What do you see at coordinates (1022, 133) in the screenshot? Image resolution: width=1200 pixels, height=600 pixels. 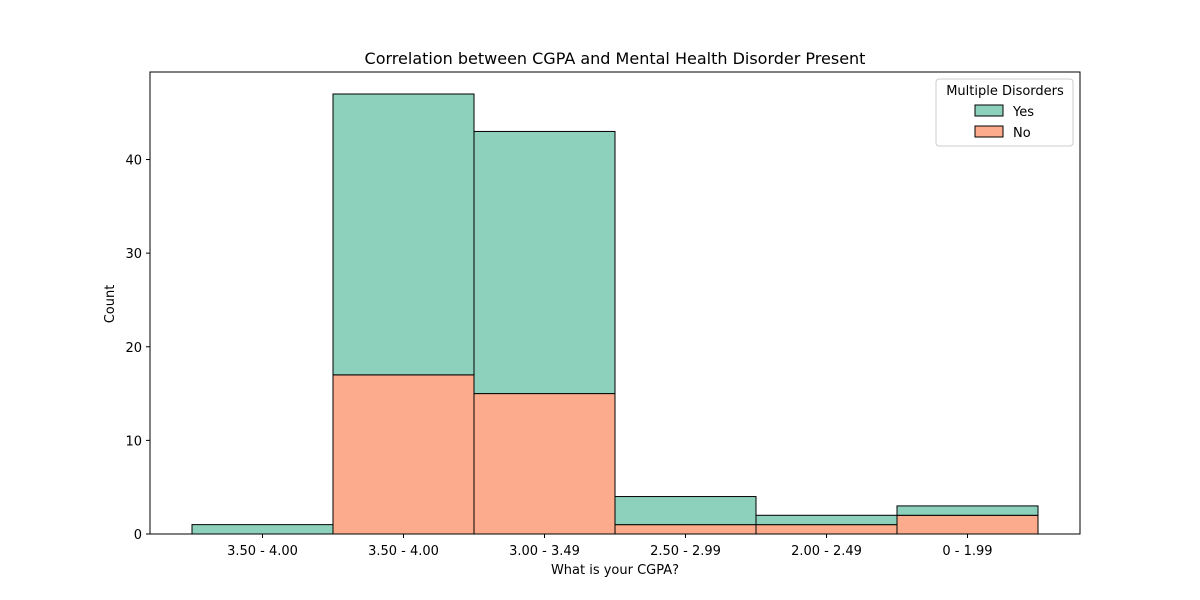 I see `legend-label-no: No` at bounding box center [1022, 133].